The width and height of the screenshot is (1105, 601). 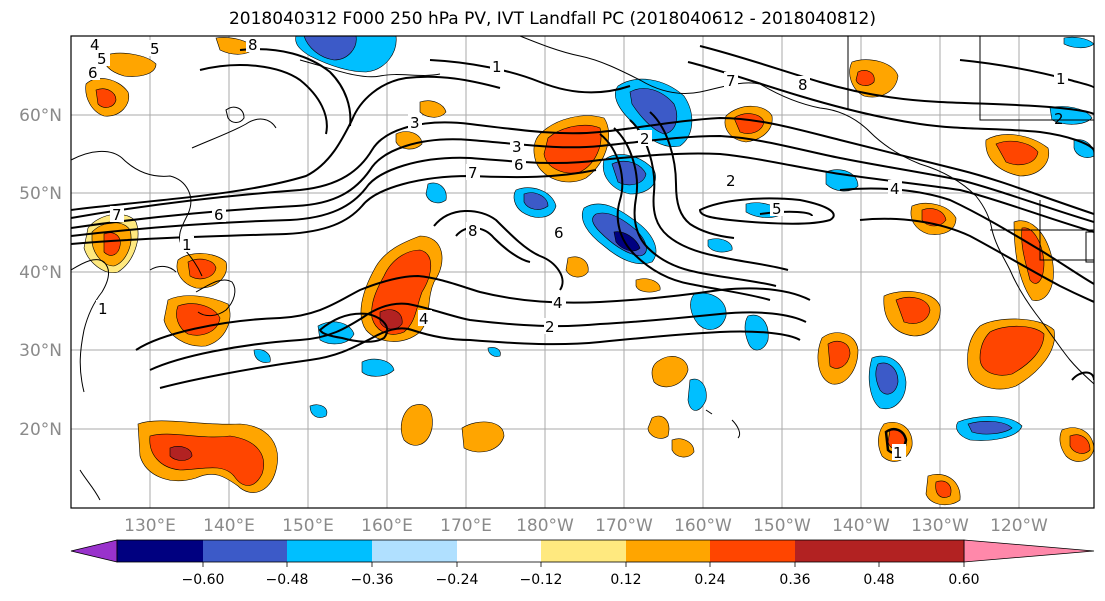 I want to click on lat-label: 30°N, so click(x=40, y=351).